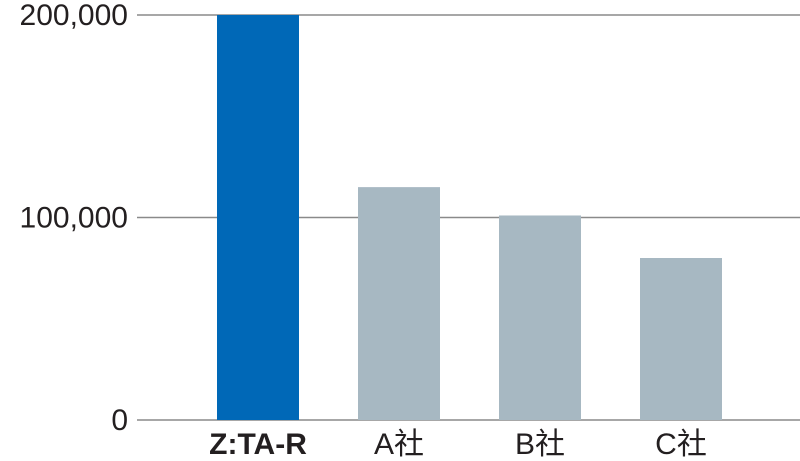  Describe the element at coordinates (74, 16) in the screenshot. I see `y-tick-label: 200,000` at that location.